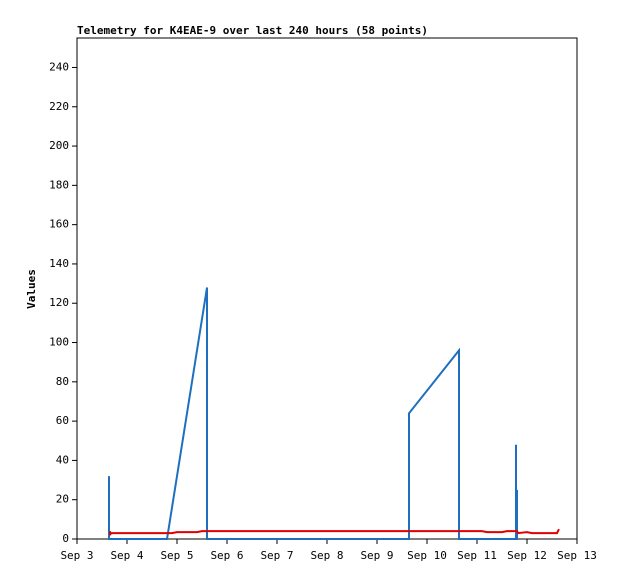 This screenshot has height=583, width=618. What do you see at coordinates (62, 420) in the screenshot?
I see `y-tick-label: 60` at bounding box center [62, 420].